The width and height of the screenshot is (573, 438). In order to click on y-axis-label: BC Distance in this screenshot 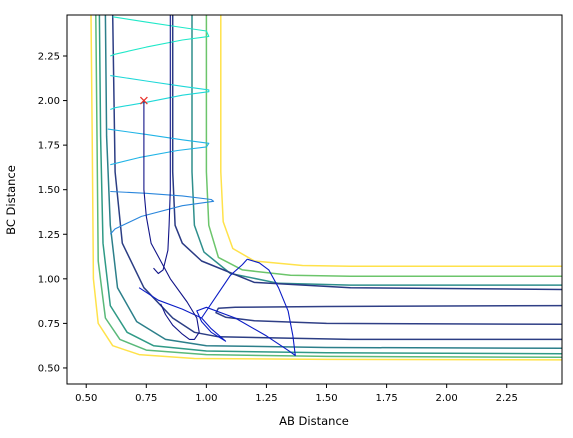, I will do `click(11, 200)`.